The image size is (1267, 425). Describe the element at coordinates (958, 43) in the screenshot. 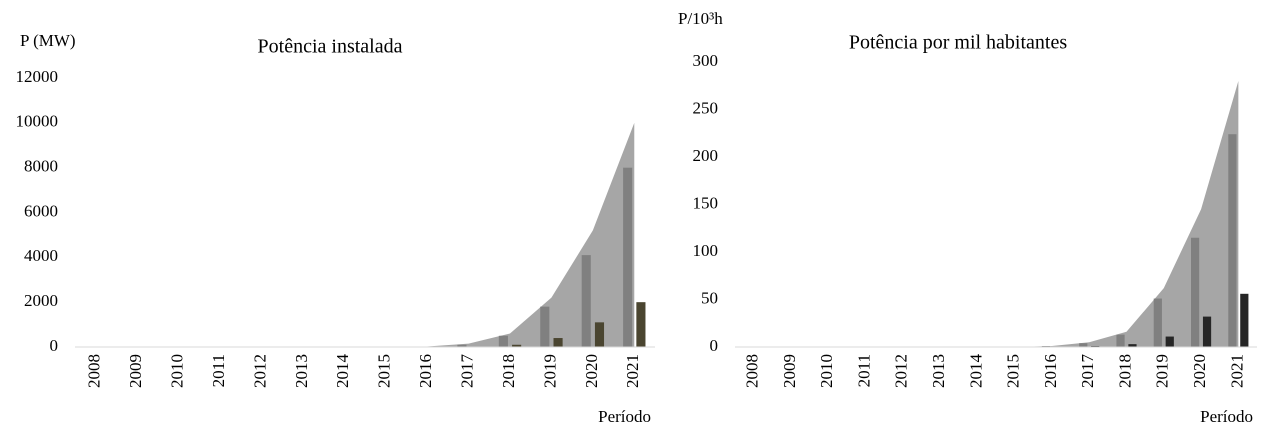

I see `chart-title: Potência por mil habitantes` at that location.